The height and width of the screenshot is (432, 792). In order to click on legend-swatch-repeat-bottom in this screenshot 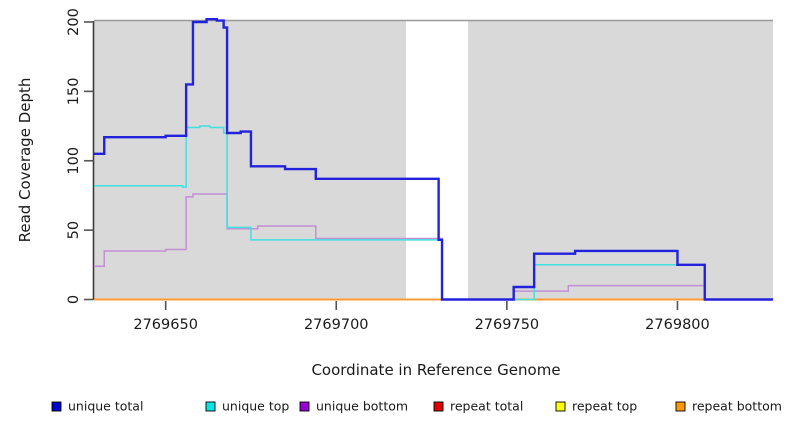, I will do `click(680, 406)`.